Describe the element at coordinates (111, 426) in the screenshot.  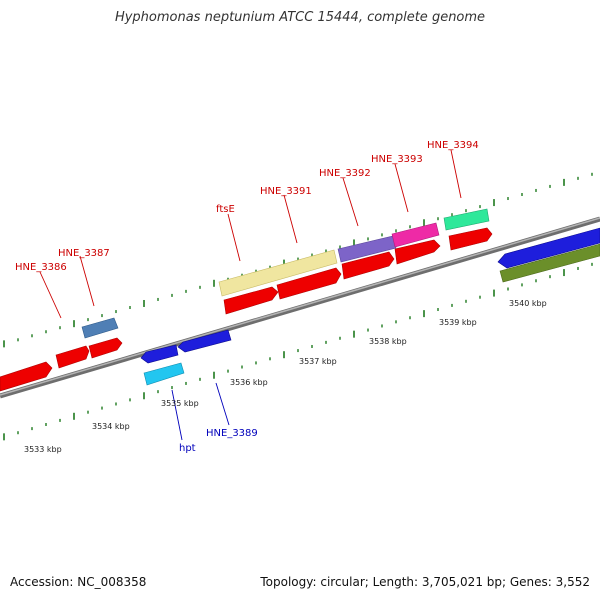
I see `scale-label-3534: 3534 kbp` at that location.